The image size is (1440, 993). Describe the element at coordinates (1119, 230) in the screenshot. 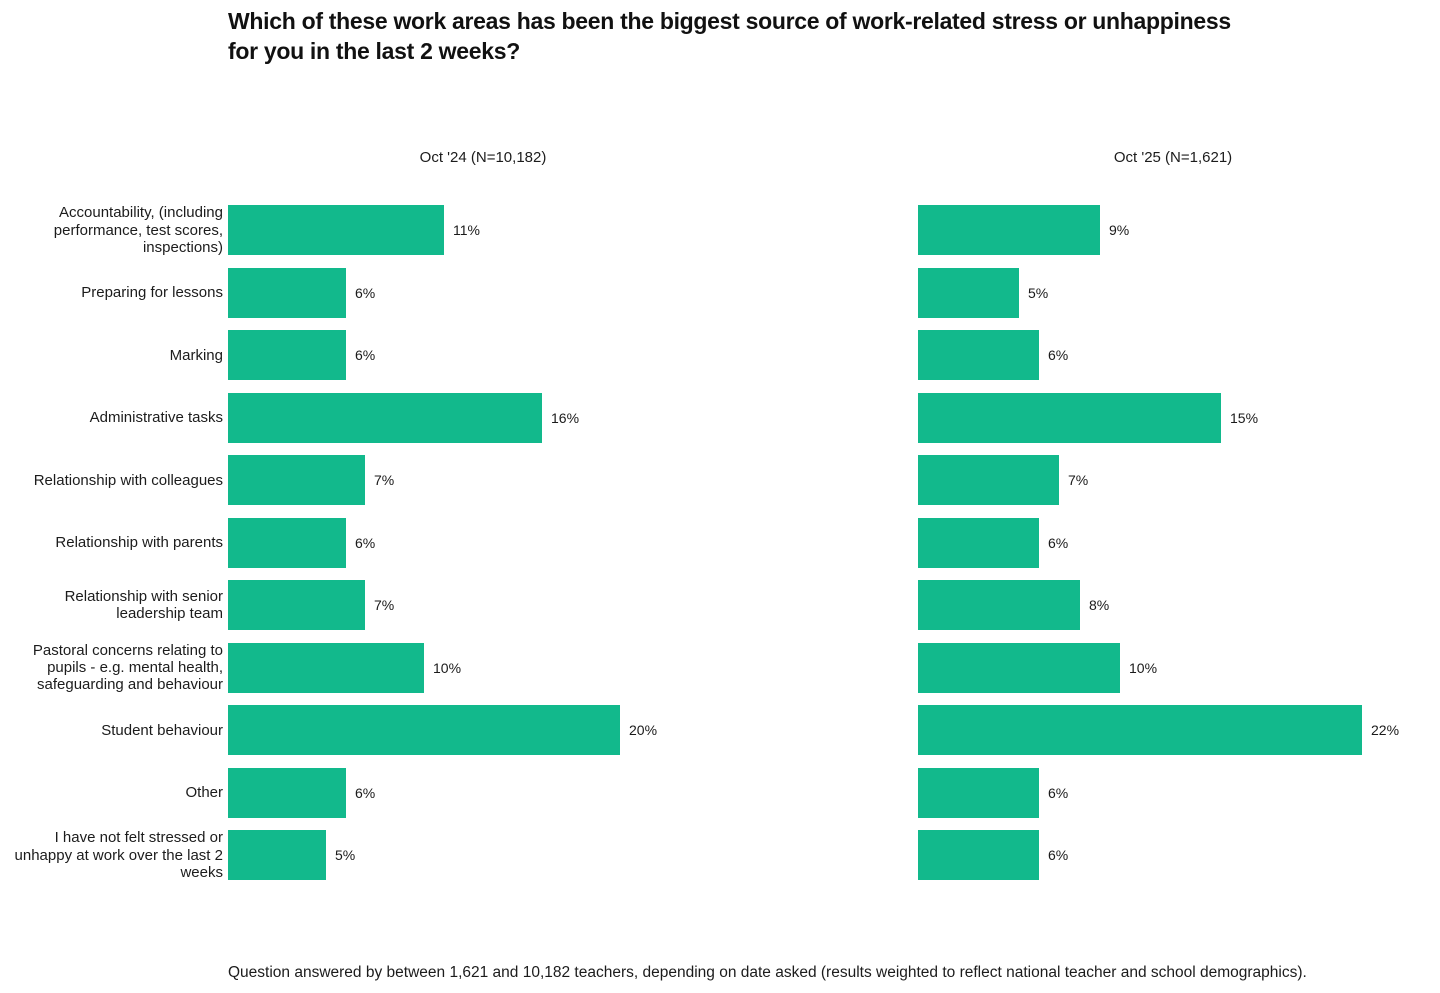

I see `value-label-oct-25: 9%` at that location.